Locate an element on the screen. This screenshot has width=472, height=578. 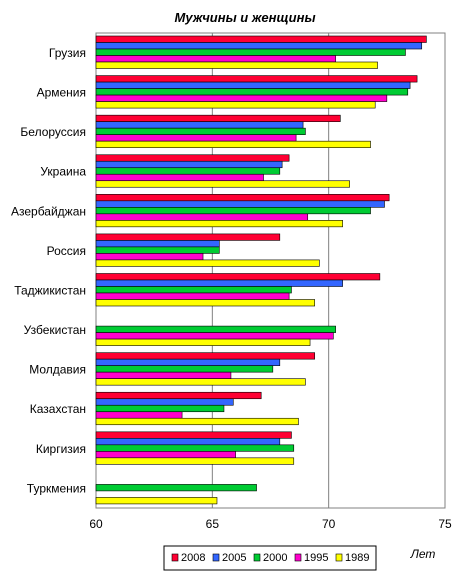
x-tick-labels: 60 65 70 75 is located at coordinates (270, 524).